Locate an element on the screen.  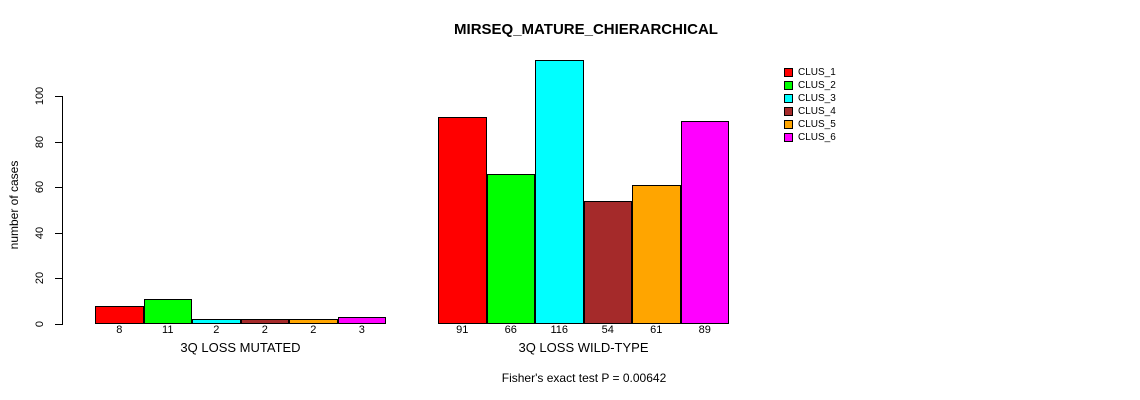
y-axis-label: number of cases is located at coordinates (14, 205).